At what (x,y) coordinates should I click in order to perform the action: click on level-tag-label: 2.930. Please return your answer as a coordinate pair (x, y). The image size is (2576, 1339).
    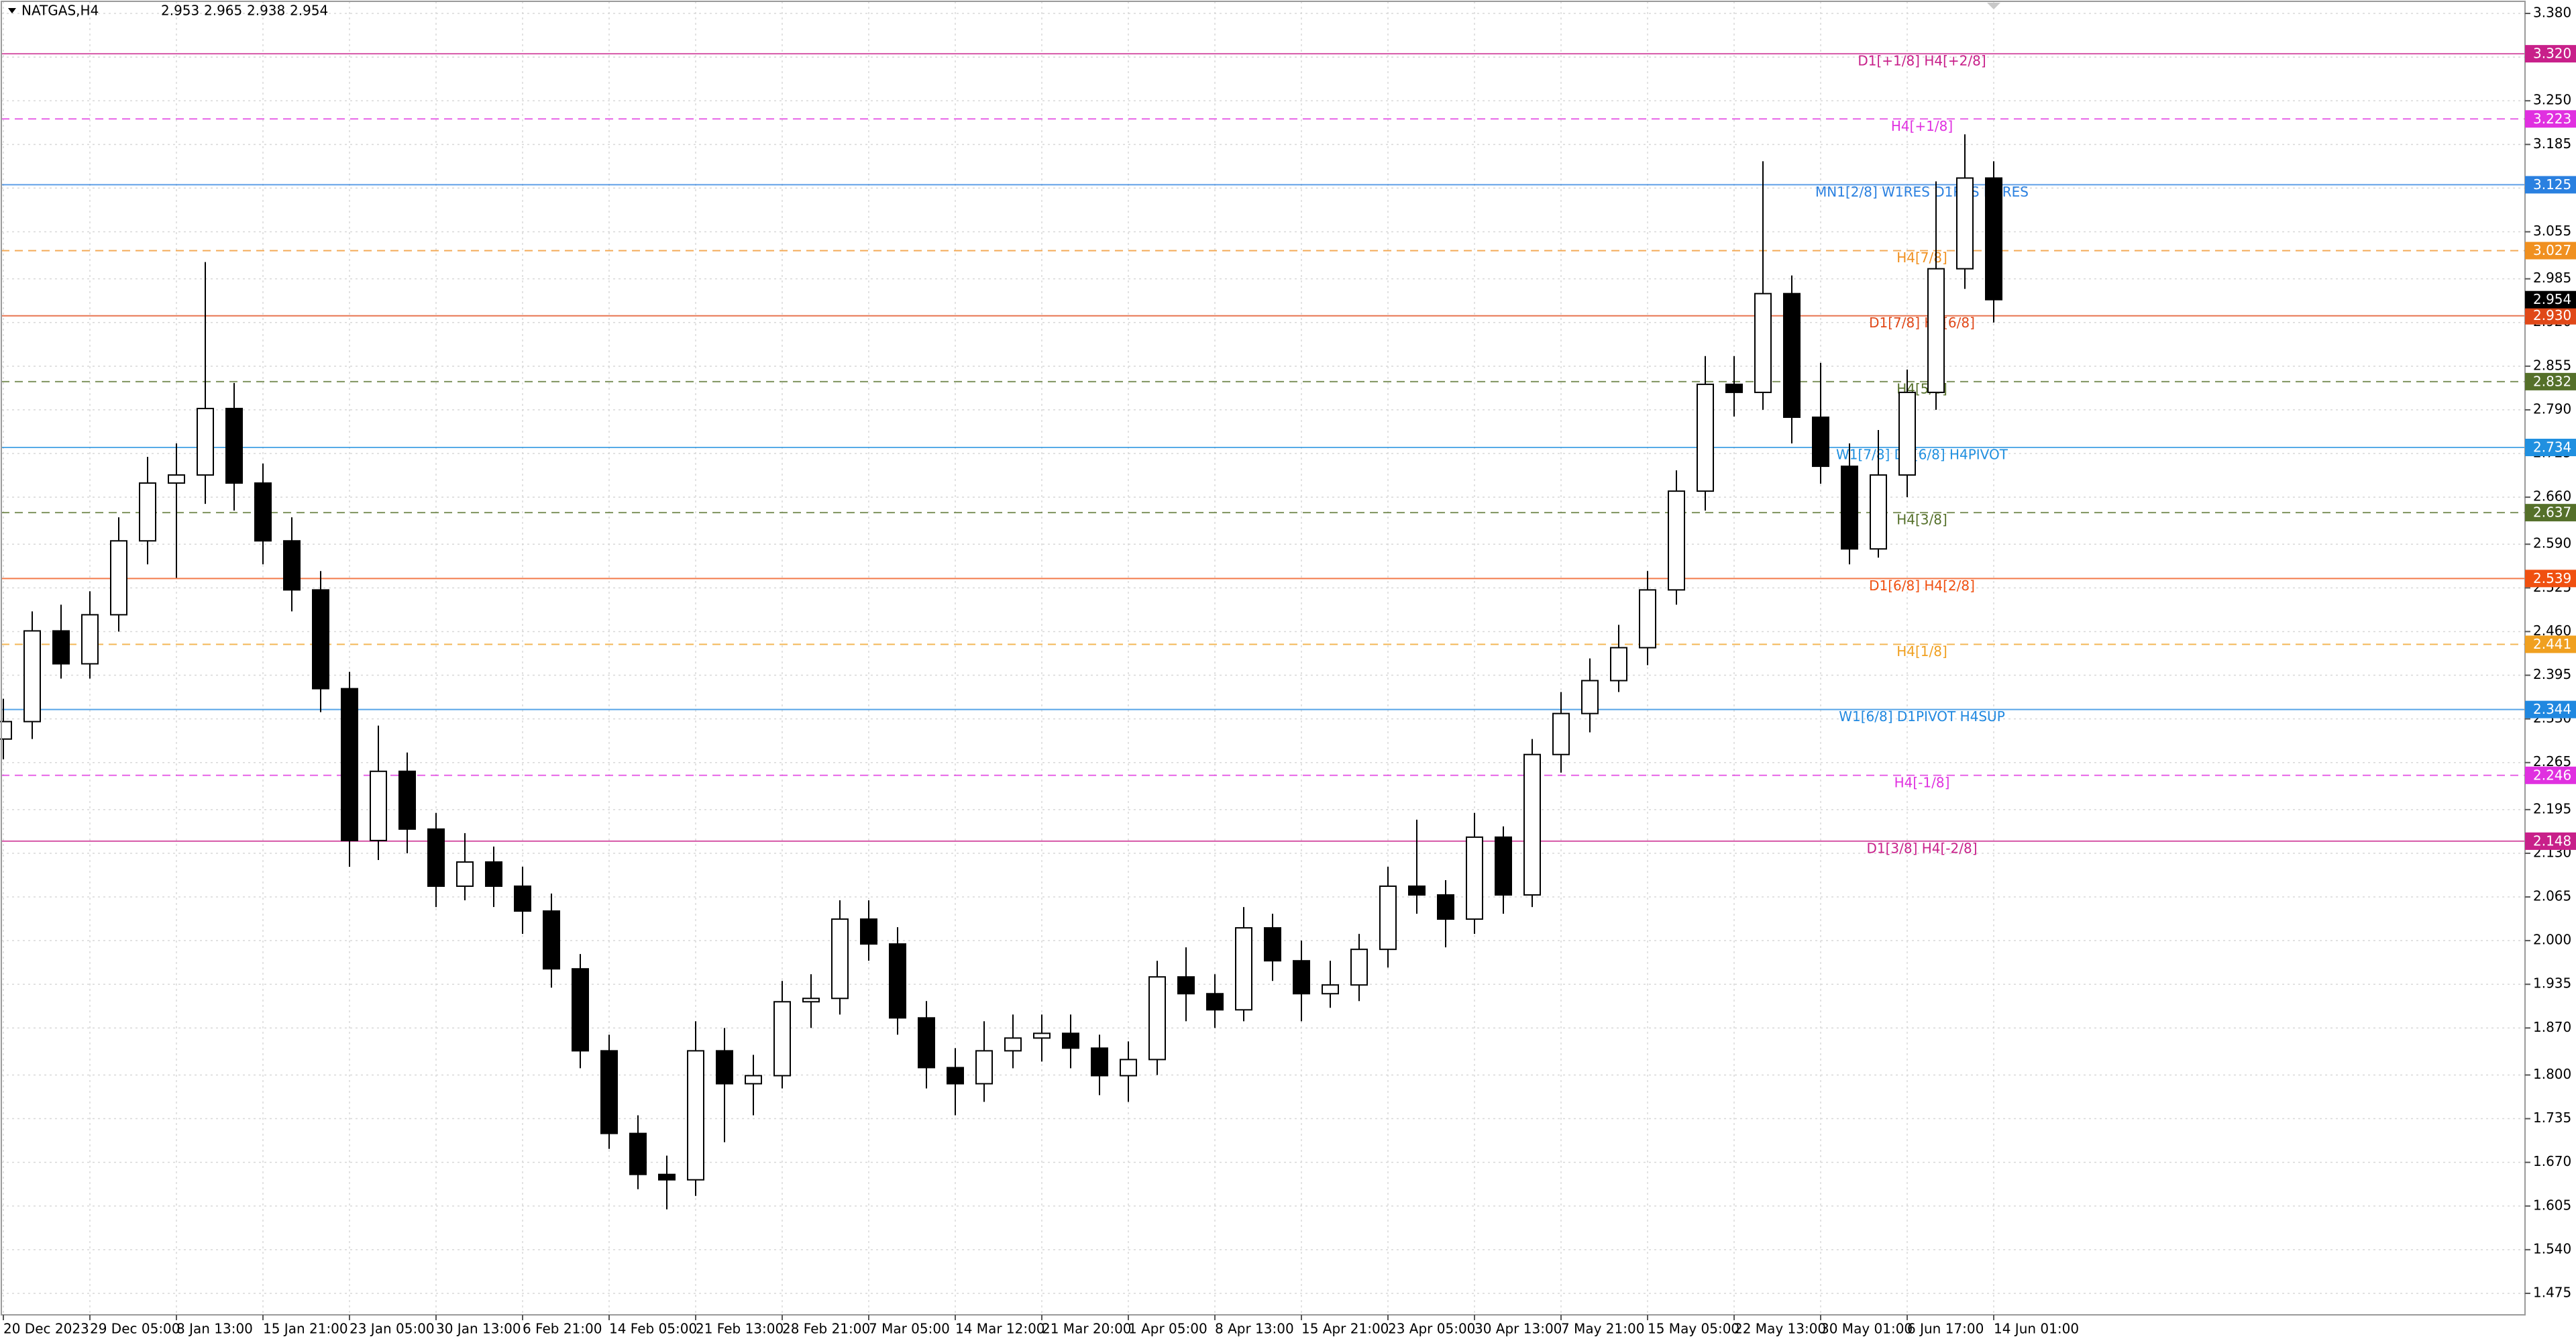
    Looking at the image, I should click on (2552, 315).